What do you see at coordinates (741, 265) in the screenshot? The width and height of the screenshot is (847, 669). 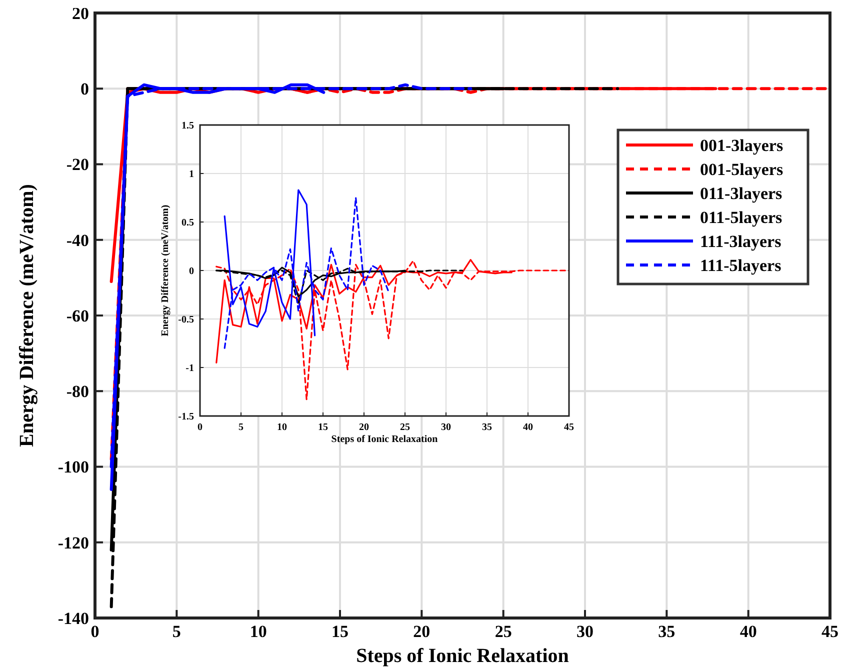 I see `legend-label: 111-5layers` at bounding box center [741, 265].